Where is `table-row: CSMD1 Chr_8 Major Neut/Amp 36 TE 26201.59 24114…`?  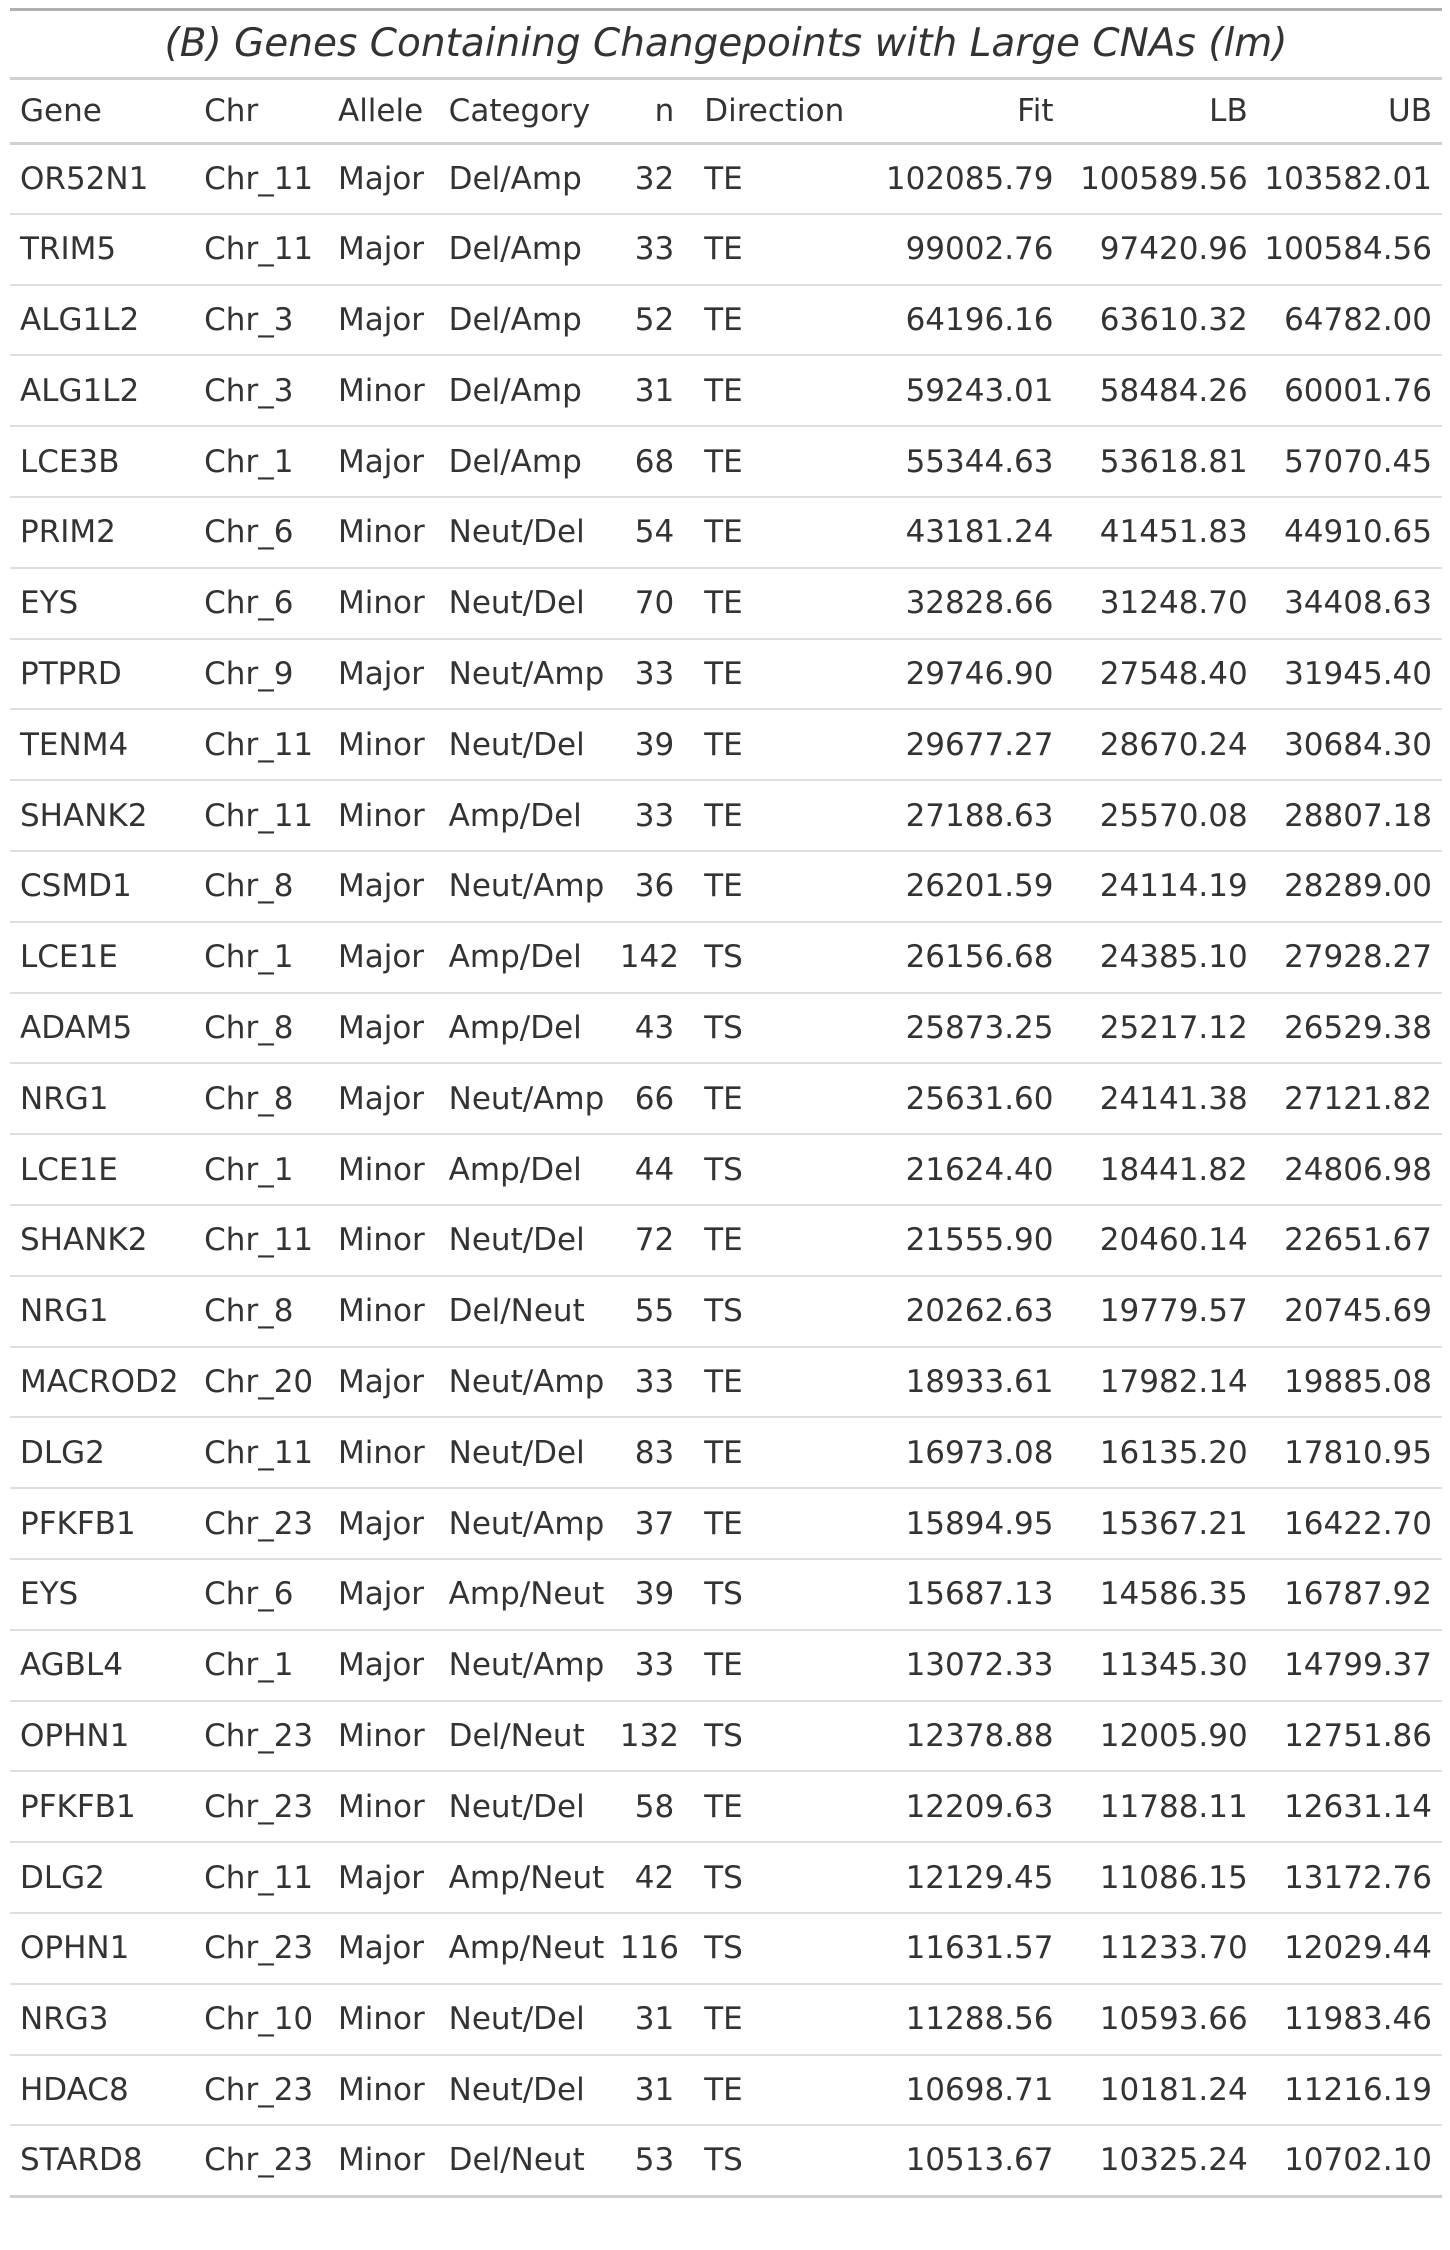
table-row: CSMD1 Chr_8 Major Neut/Amp 36 TE 26201.59 24114… is located at coordinates (726, 886).